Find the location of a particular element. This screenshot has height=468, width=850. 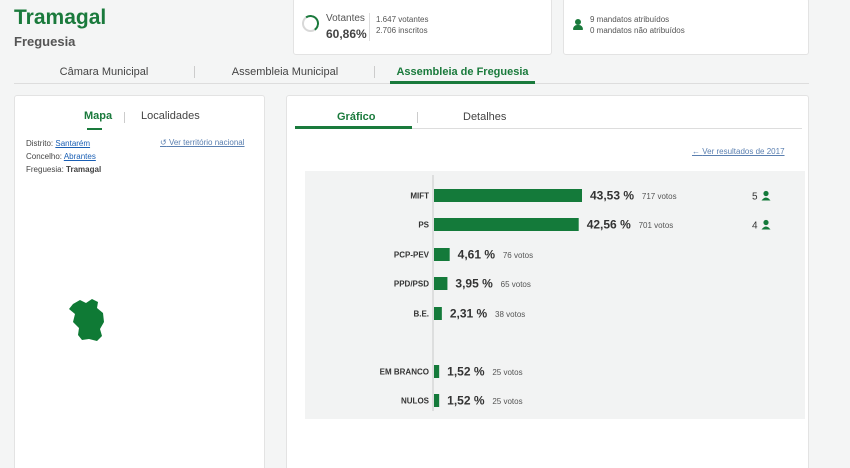

votes-label: 76 votos is located at coordinates (518, 255).